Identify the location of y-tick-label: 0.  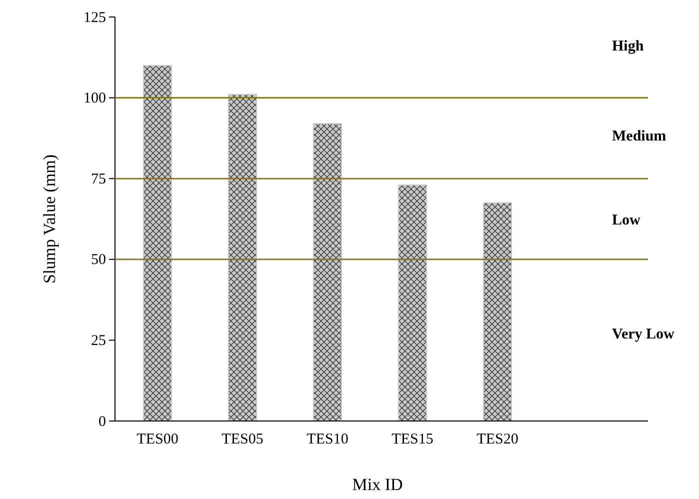
(102, 422).